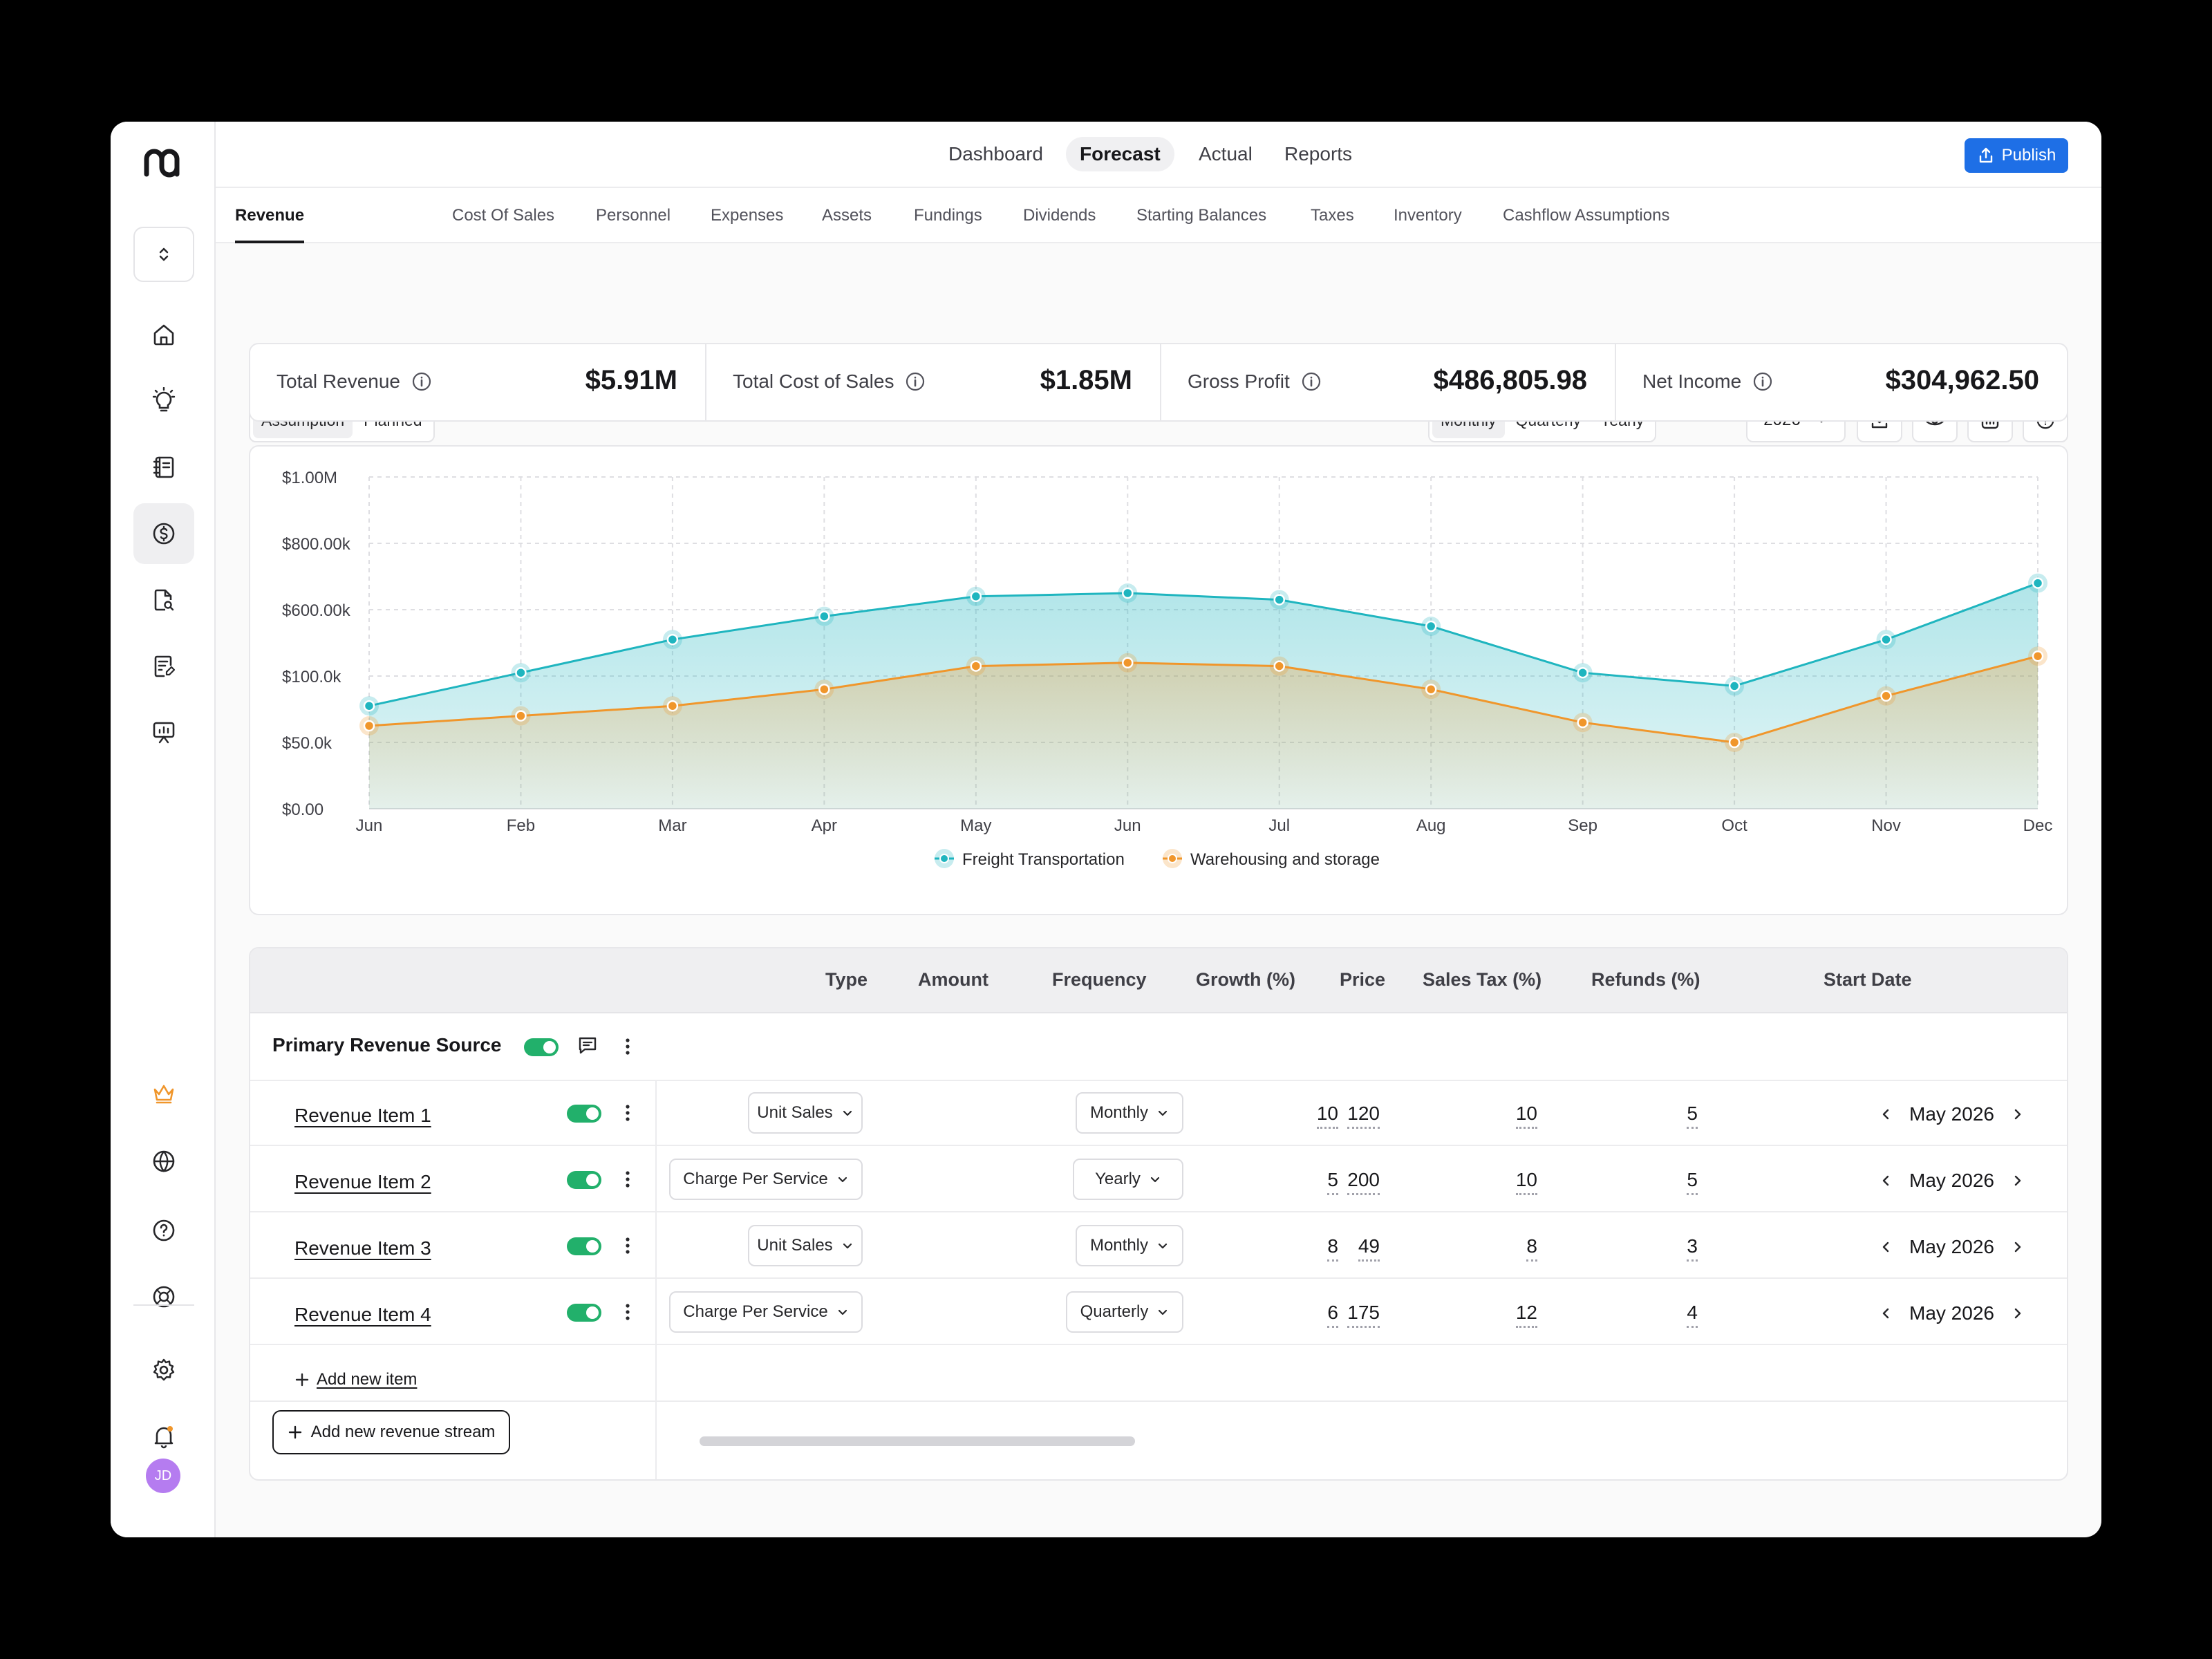 The width and height of the screenshot is (2212, 1659). What do you see at coordinates (163, 334) in the screenshot?
I see `sidebar-home` at bounding box center [163, 334].